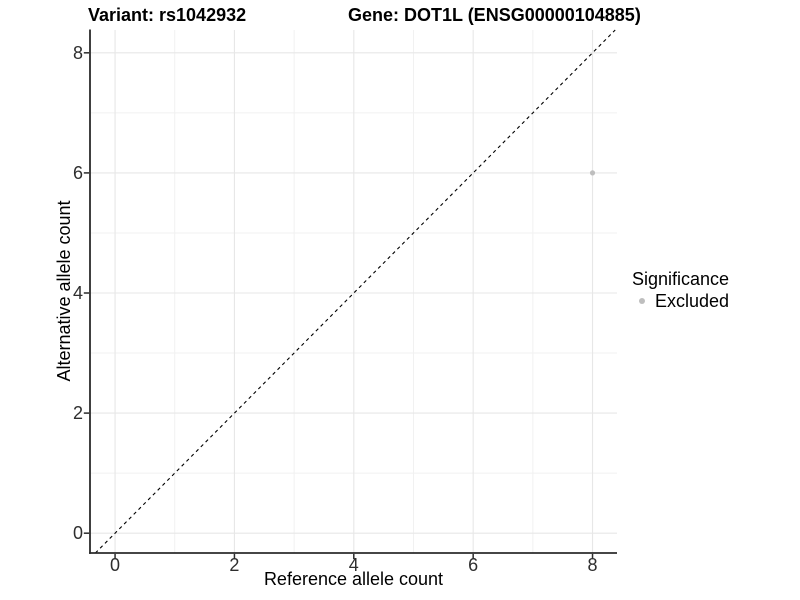 Image resolution: width=800 pixels, height=600 pixels. I want to click on y-axis-title: Alternative allele count, so click(64, 291).